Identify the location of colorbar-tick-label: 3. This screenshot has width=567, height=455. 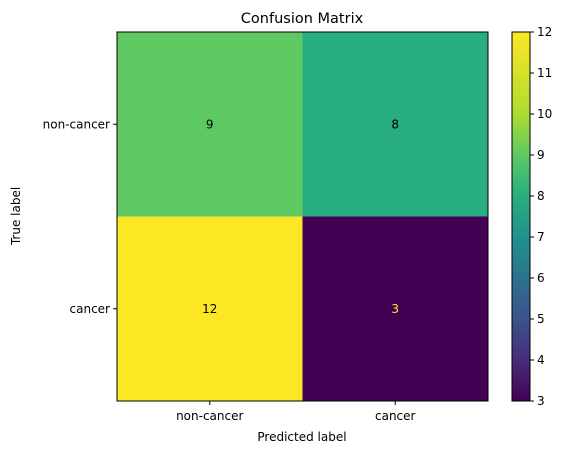
(541, 401).